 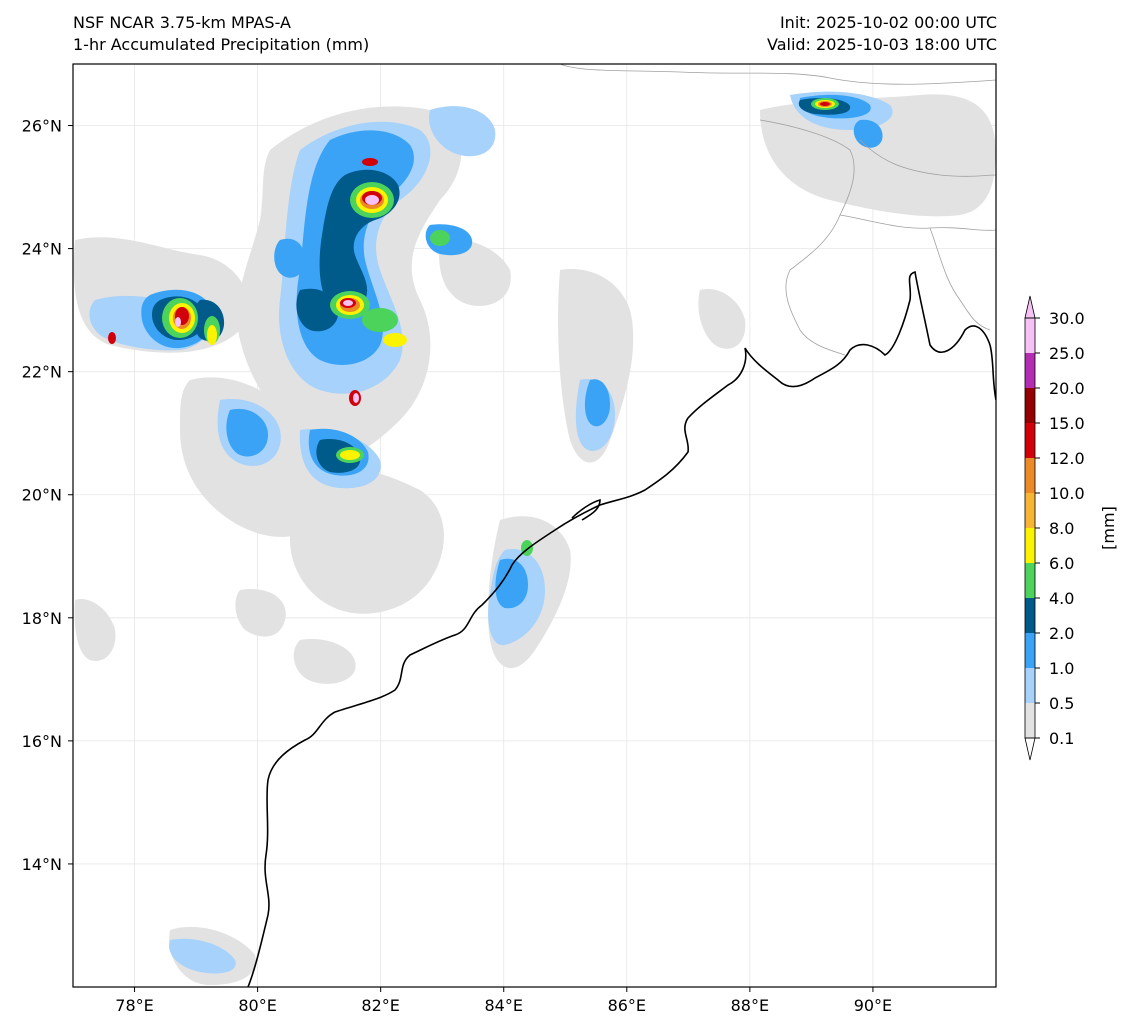 I want to click on colorbar-extend-max, so click(x=1030, y=307).